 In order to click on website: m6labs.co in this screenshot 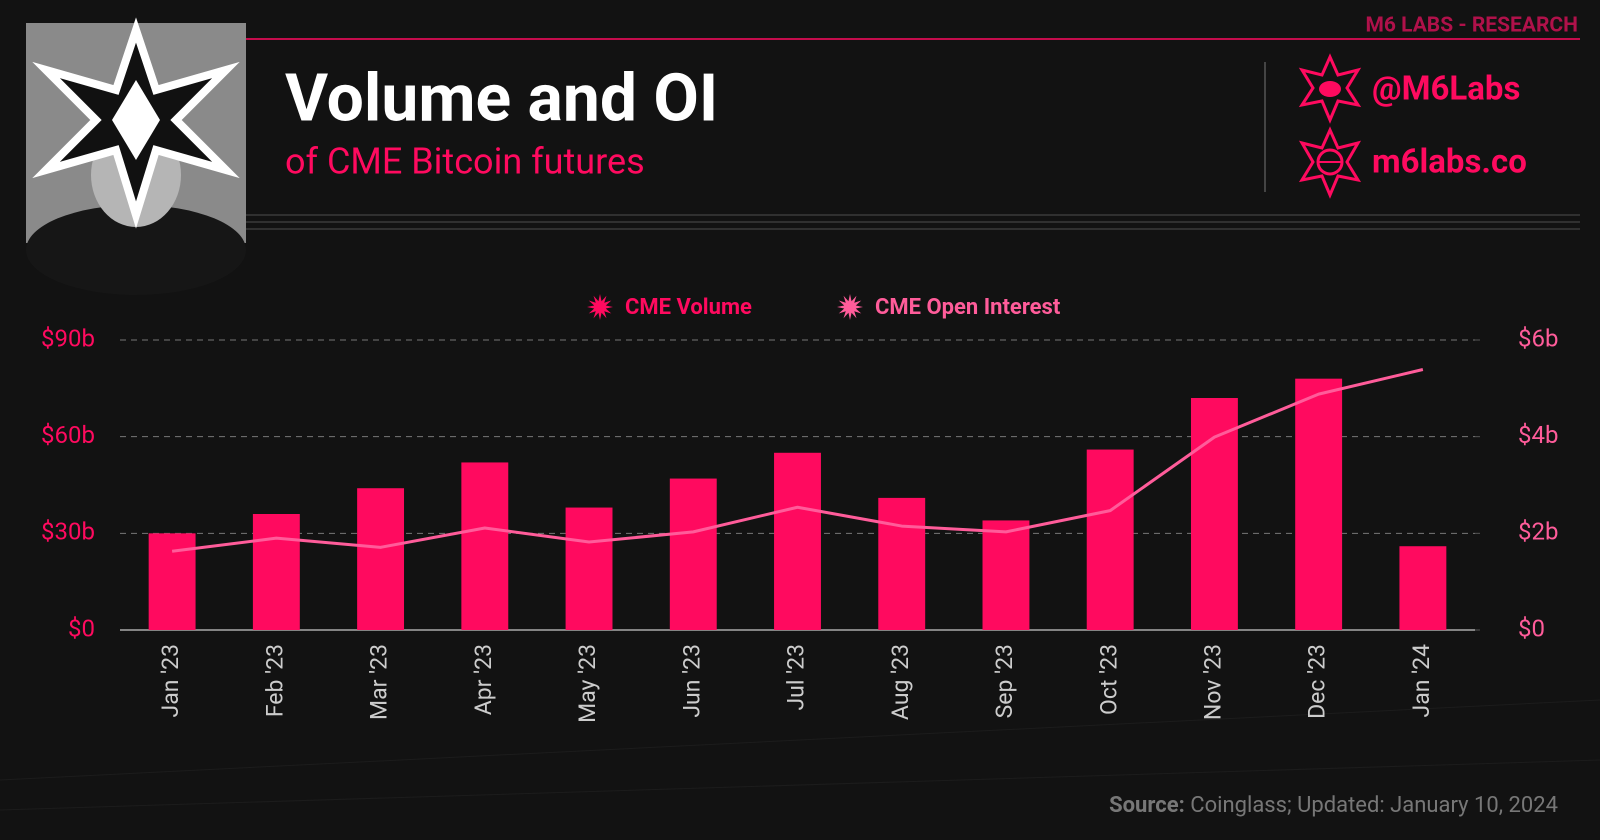, I will do `click(1449, 162)`.